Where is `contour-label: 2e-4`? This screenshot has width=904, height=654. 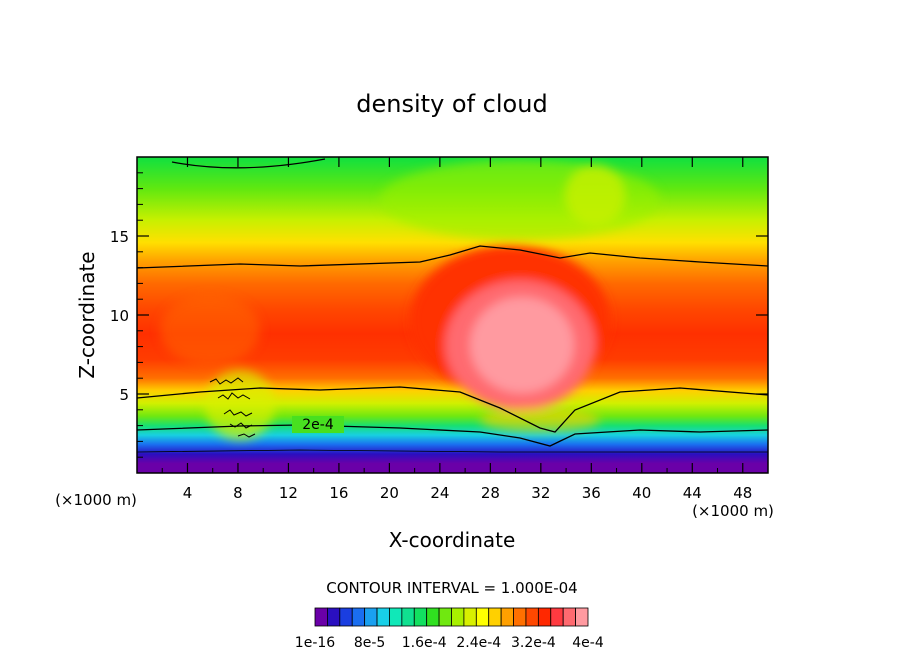 contour-label: 2e-4 is located at coordinates (318, 425).